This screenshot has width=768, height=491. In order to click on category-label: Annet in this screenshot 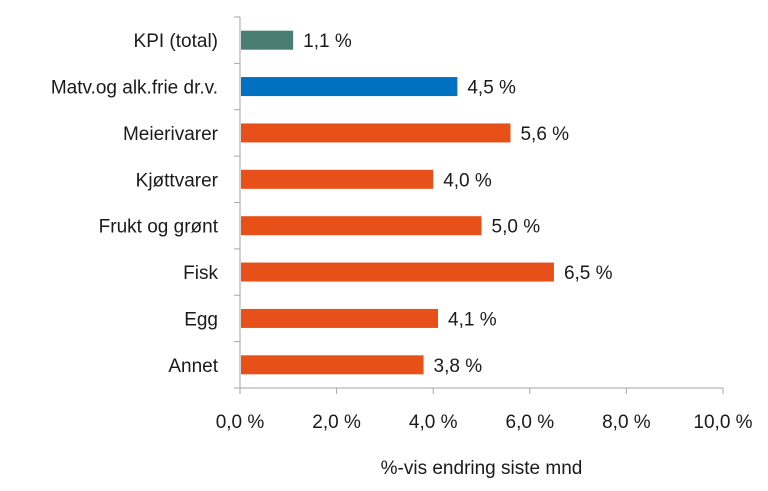, I will do `click(193, 366)`.